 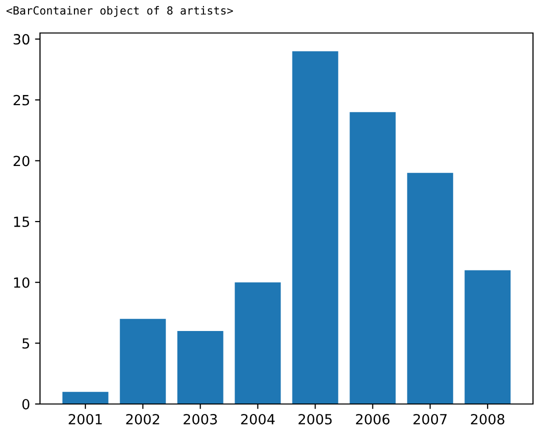 I want to click on y-tick-label: 30, so click(x=22, y=39).